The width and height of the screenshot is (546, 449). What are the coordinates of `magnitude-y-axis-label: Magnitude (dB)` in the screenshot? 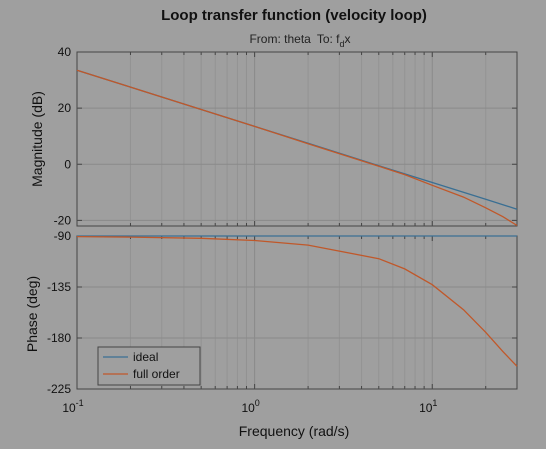 It's located at (37, 139).